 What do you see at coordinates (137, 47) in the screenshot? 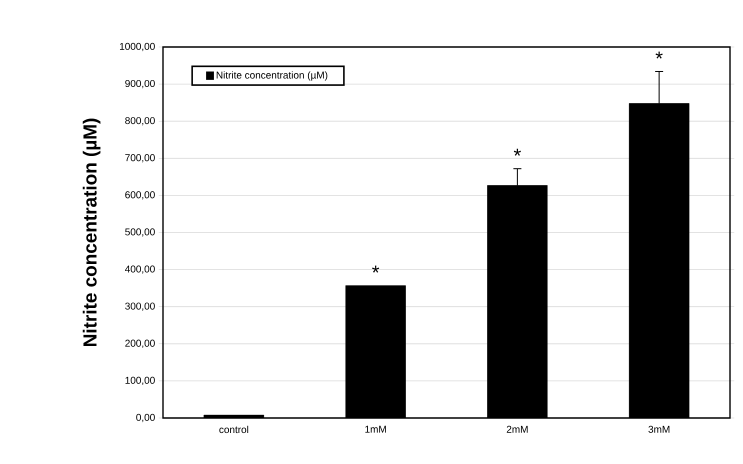
I see `y-tick-label: 1000,00` at bounding box center [137, 47].